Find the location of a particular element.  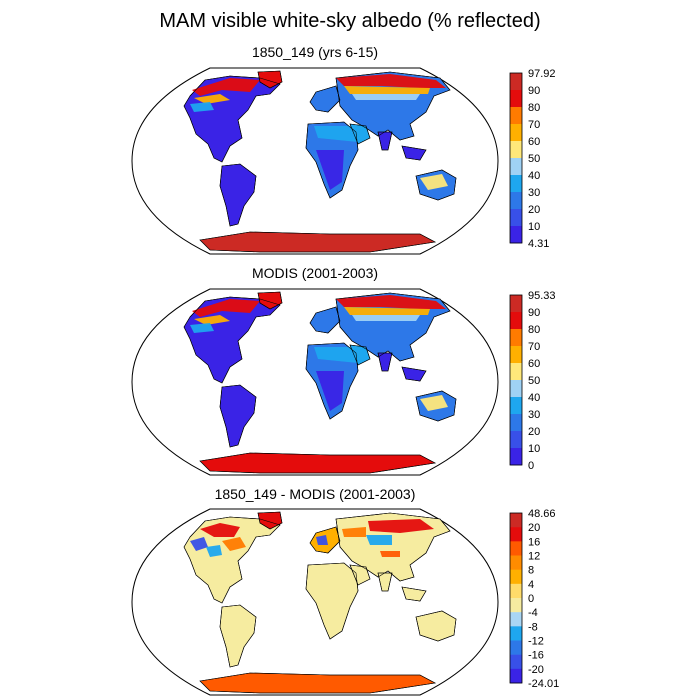

colorbar-tick-label: 60 is located at coordinates (534, 364).